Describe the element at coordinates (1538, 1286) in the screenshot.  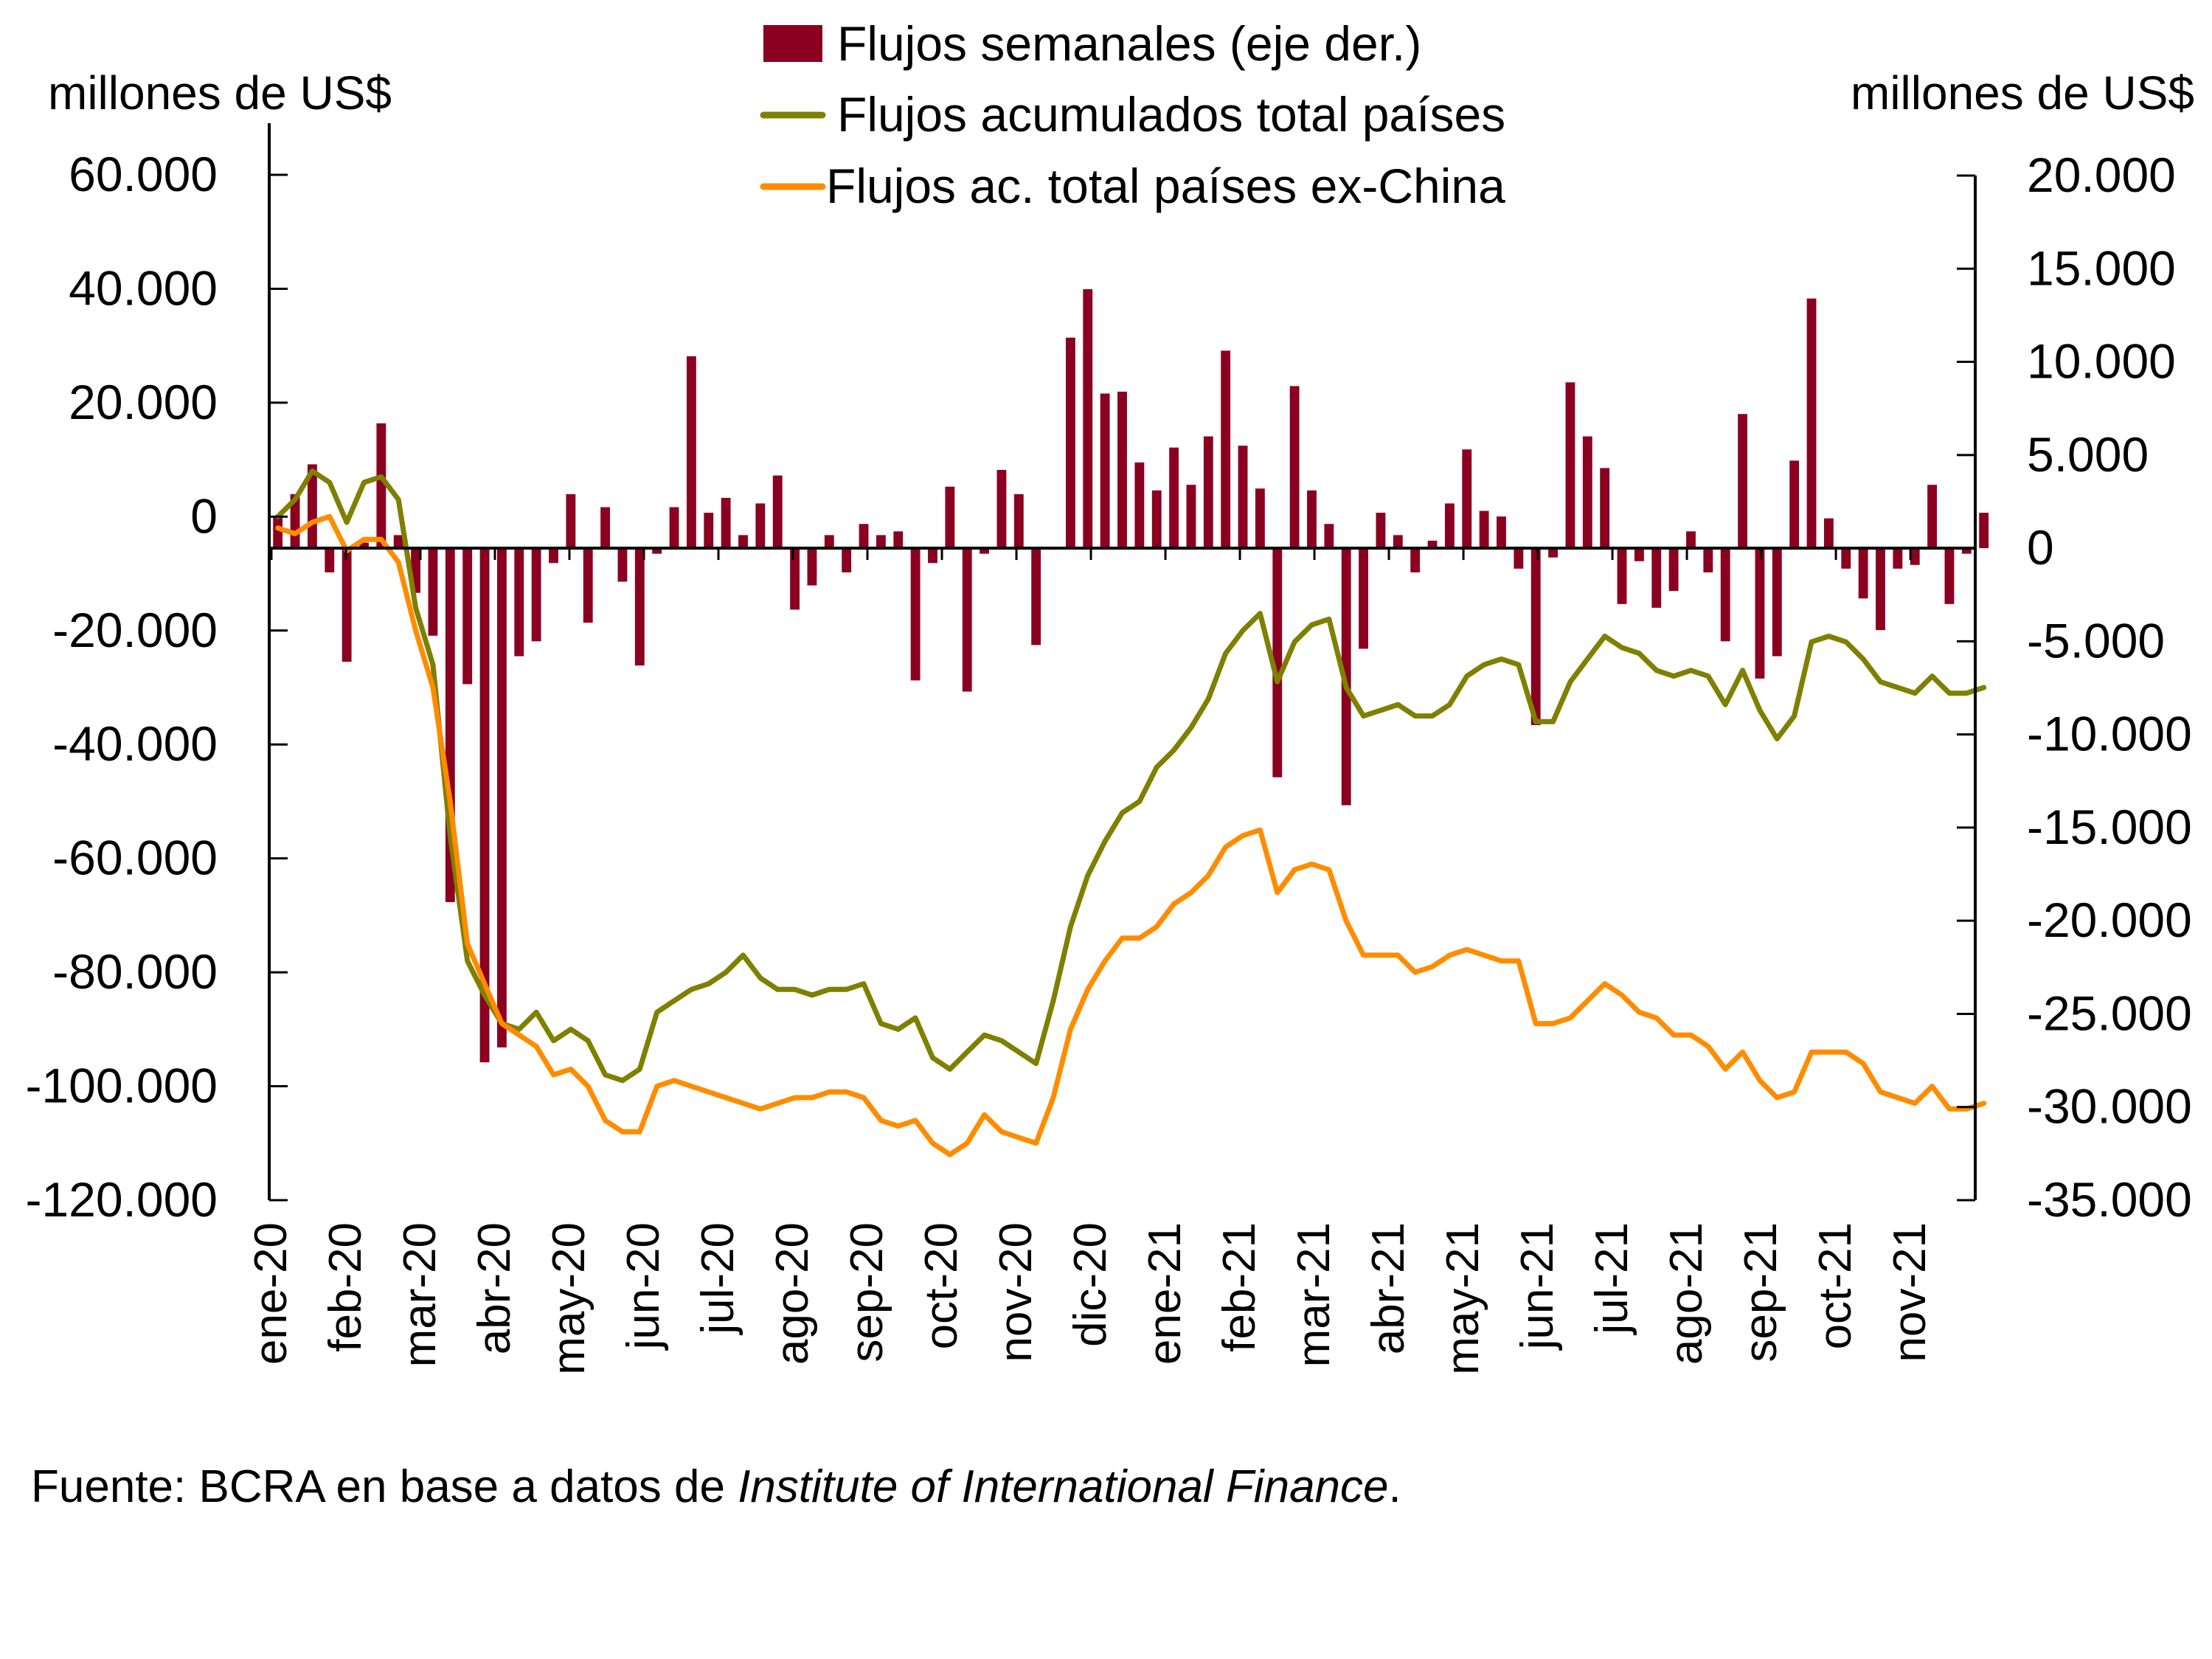
I see `x-tick-label: jun-21` at that location.